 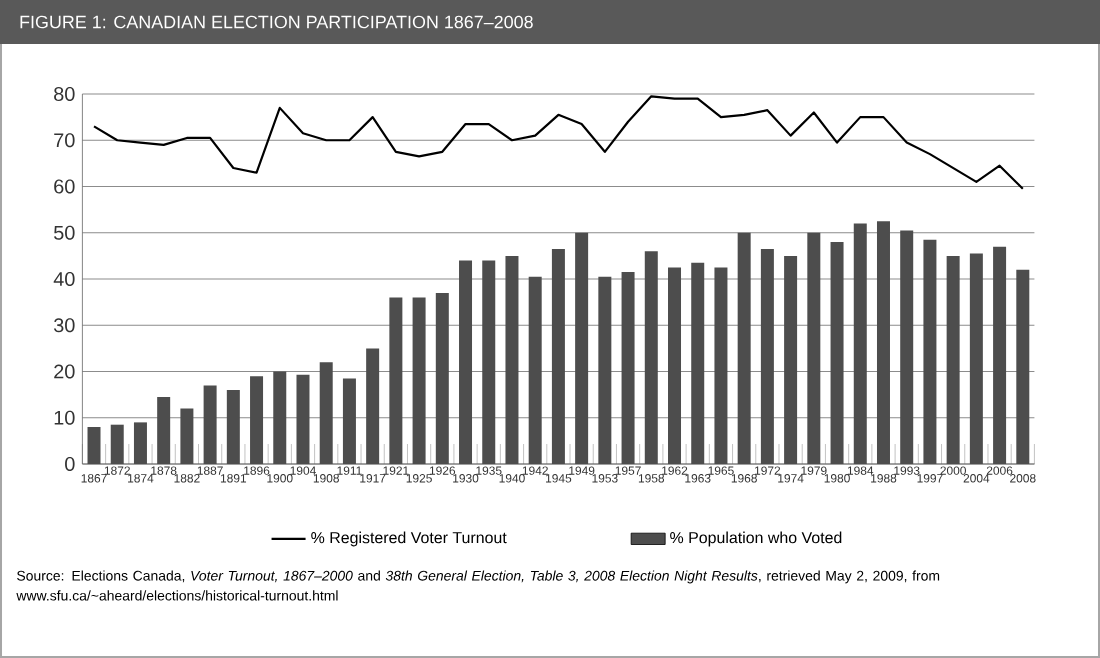 I want to click on y-tick-label: 50, so click(x=64, y=232).